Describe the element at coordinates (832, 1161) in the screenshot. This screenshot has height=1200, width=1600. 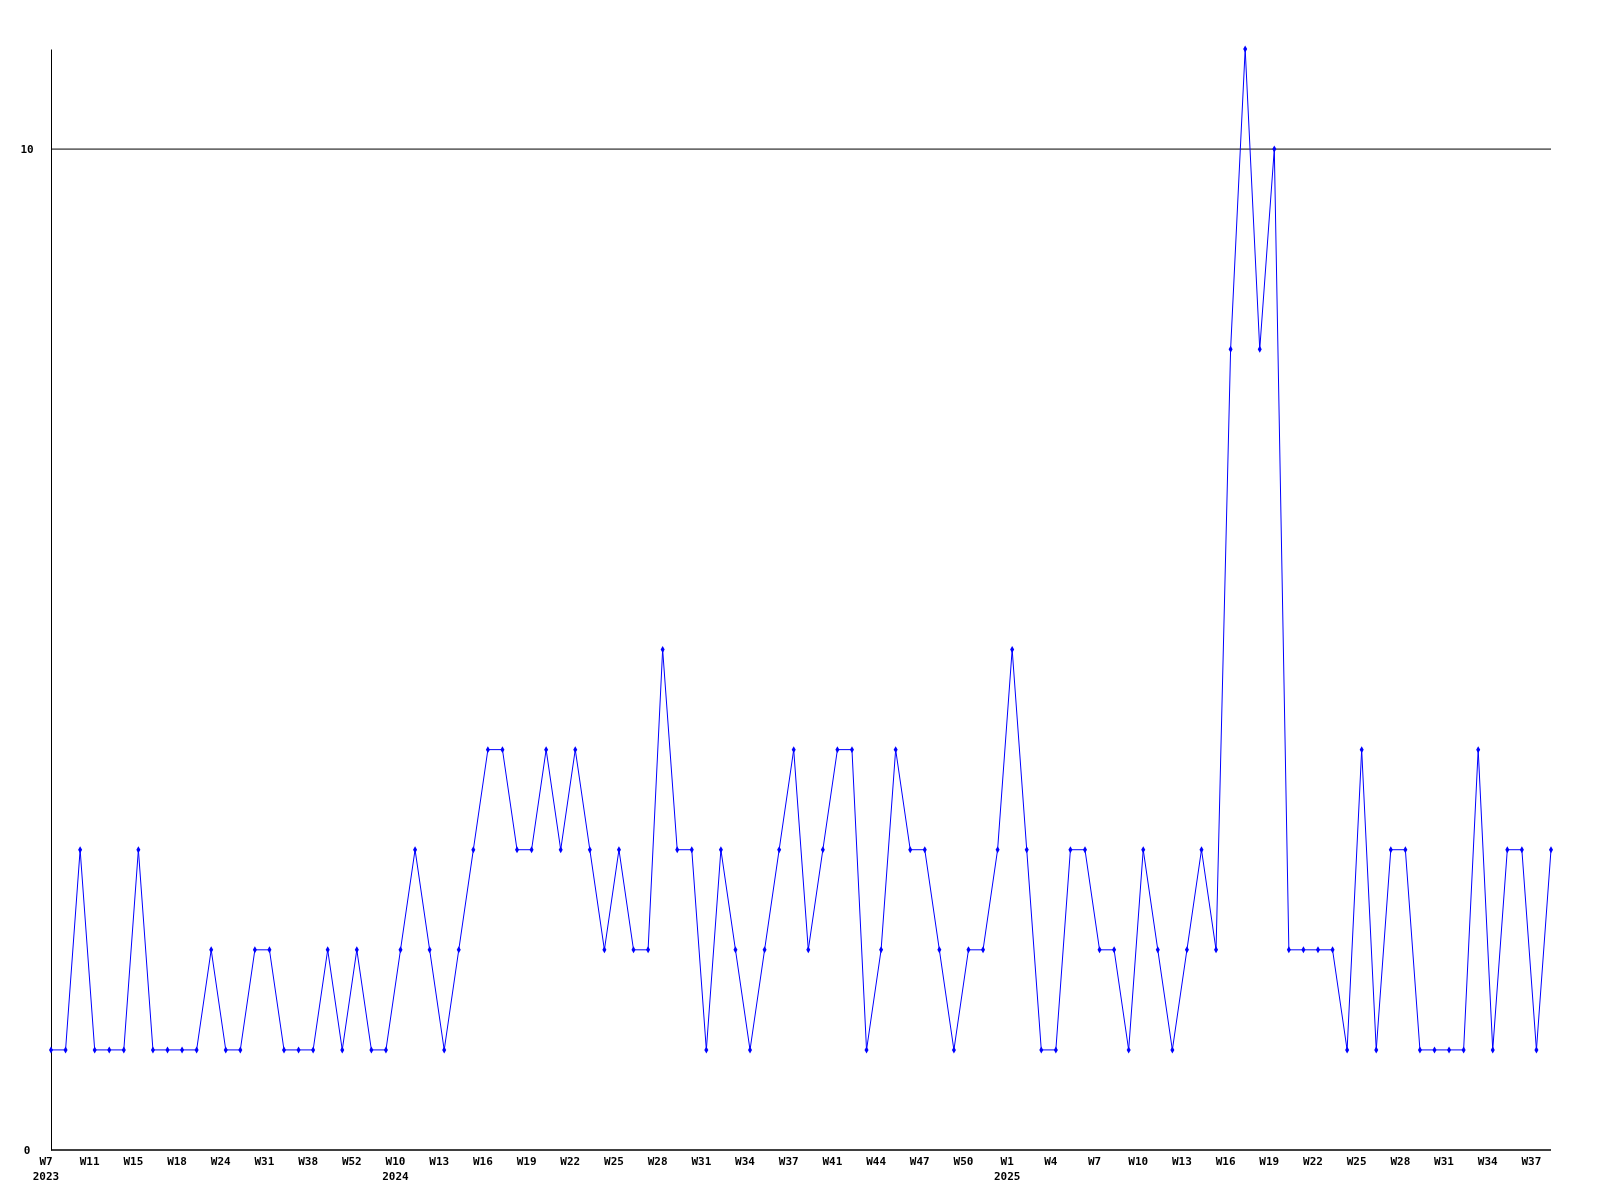
I see `x-tick-label: W41` at that location.